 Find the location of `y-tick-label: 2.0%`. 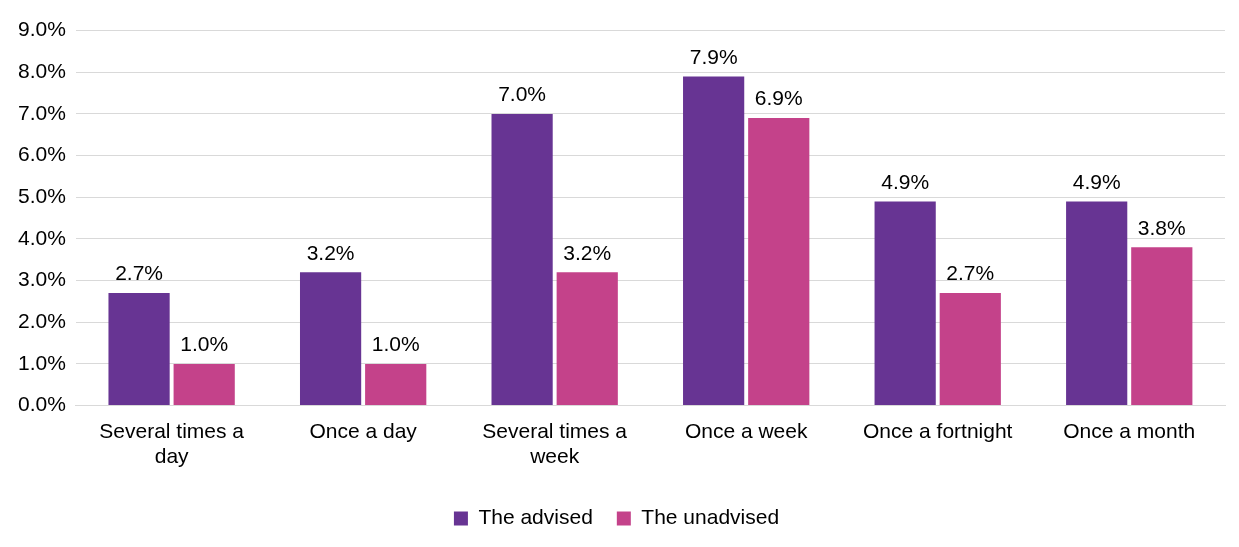

y-tick-label: 2.0% is located at coordinates (41, 321).